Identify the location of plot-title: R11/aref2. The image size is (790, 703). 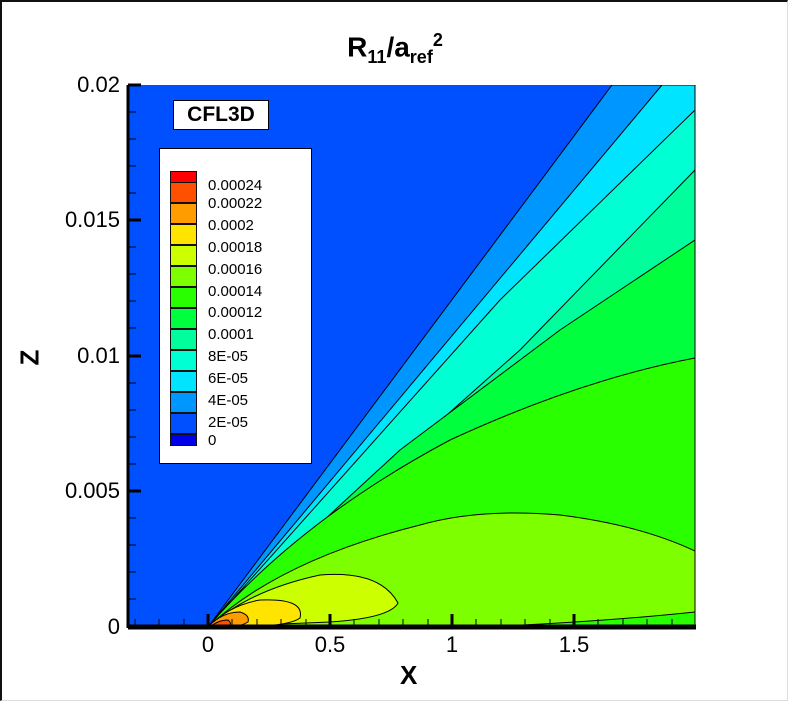
(395, 48).